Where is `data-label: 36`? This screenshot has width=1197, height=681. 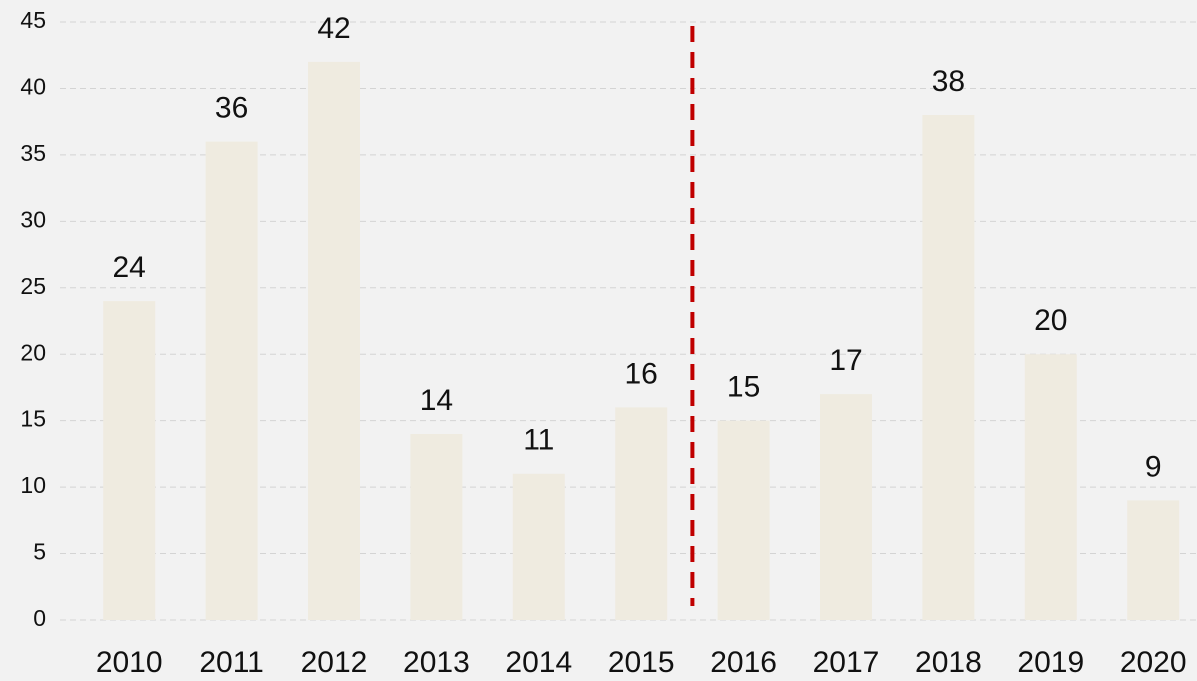
data-label: 36 is located at coordinates (231, 108).